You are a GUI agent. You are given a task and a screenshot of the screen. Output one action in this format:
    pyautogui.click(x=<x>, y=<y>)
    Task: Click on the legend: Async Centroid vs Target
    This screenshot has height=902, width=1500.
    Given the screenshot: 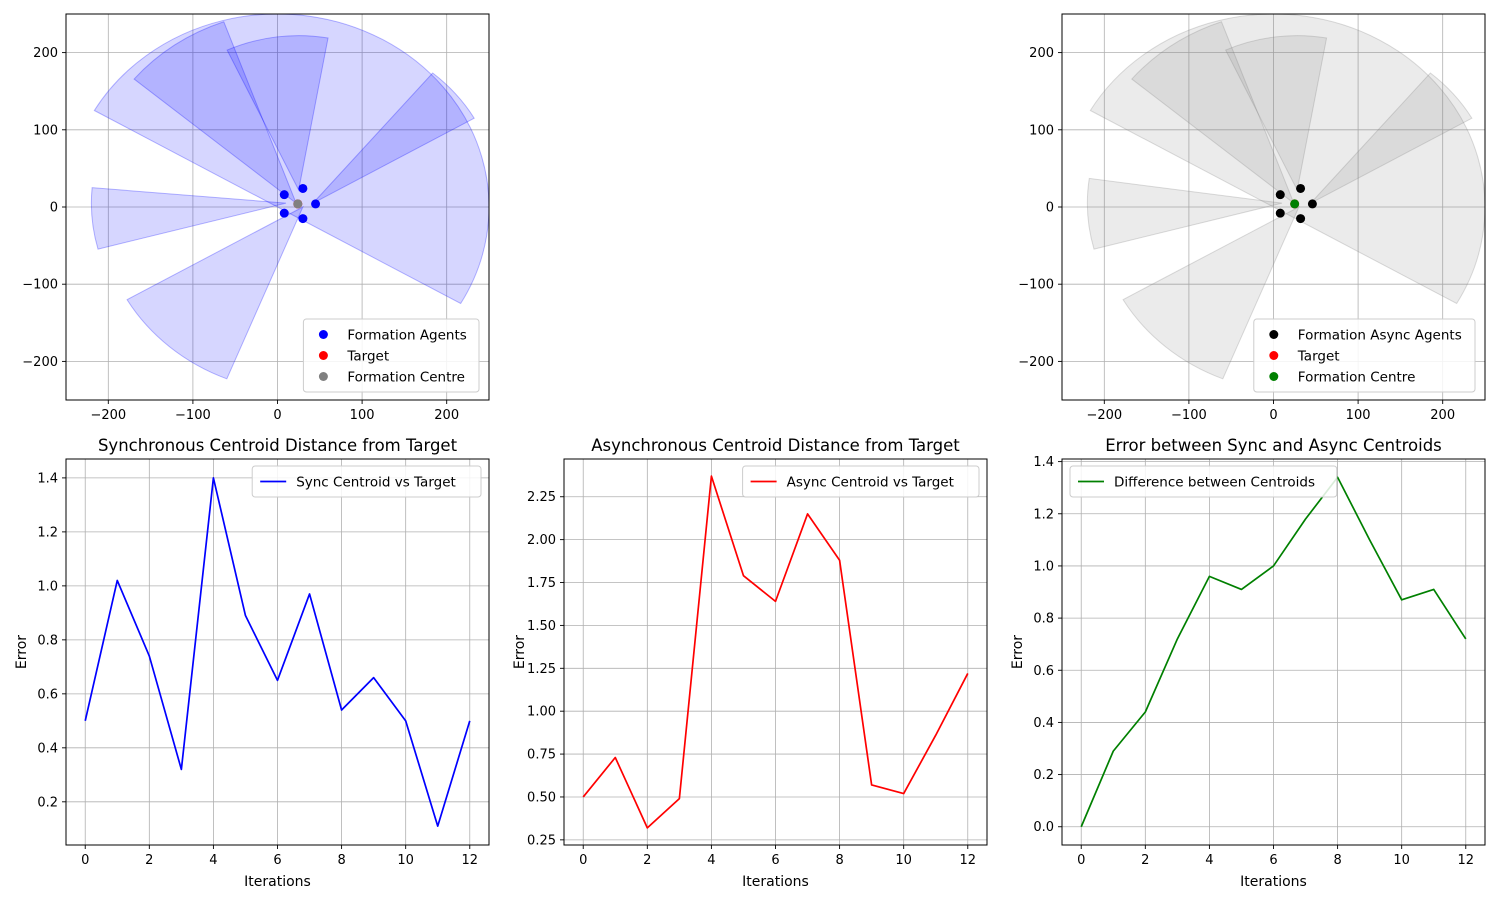 What is the action you would take?
    pyautogui.click(x=861, y=481)
    